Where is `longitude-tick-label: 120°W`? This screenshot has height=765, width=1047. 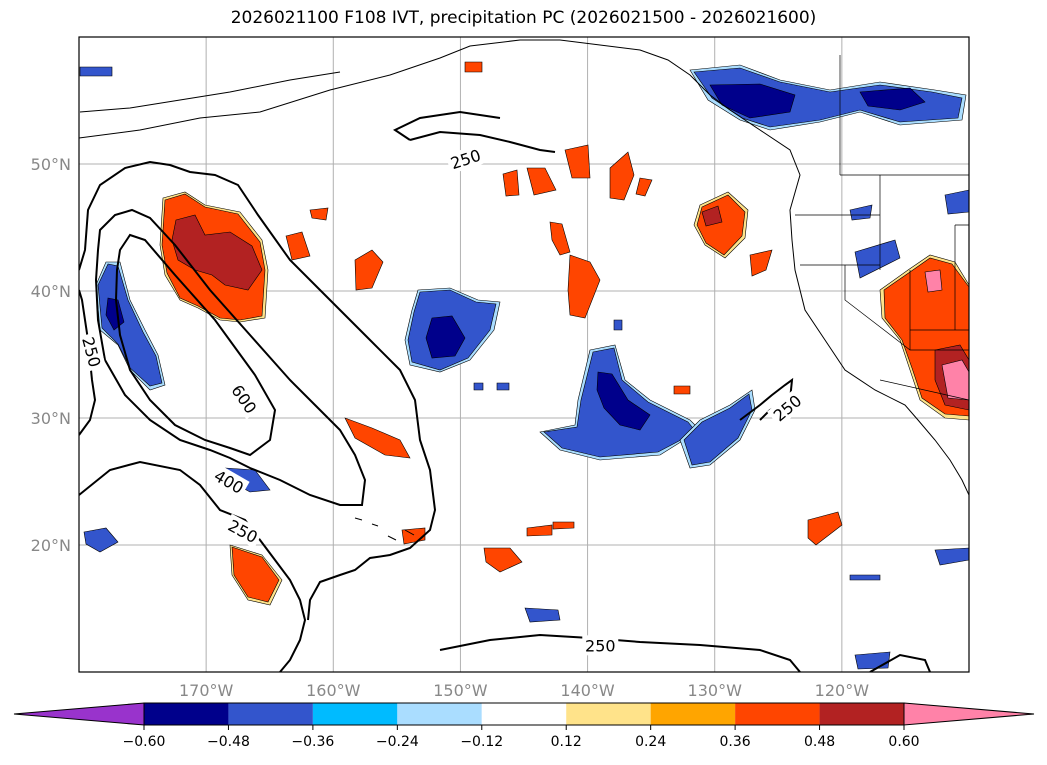
longitude-tick-label: 120°W is located at coordinates (842, 690).